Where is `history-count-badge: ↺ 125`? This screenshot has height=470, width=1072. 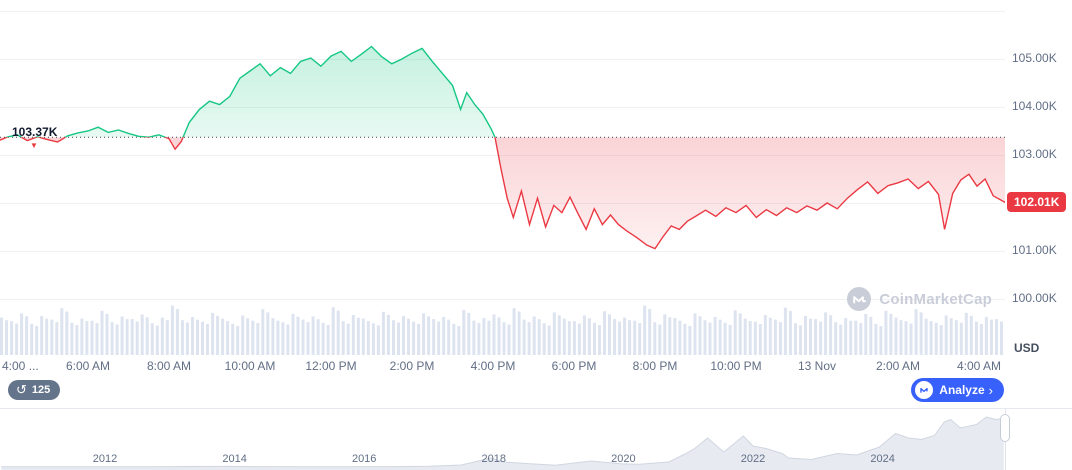 history-count-badge: ↺ 125 is located at coordinates (34, 390).